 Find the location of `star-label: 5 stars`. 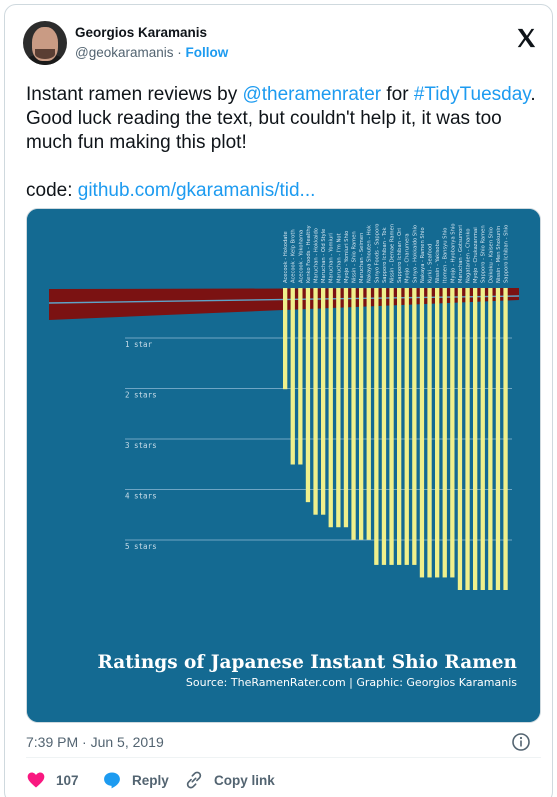

star-label: 5 stars is located at coordinates (141, 546).